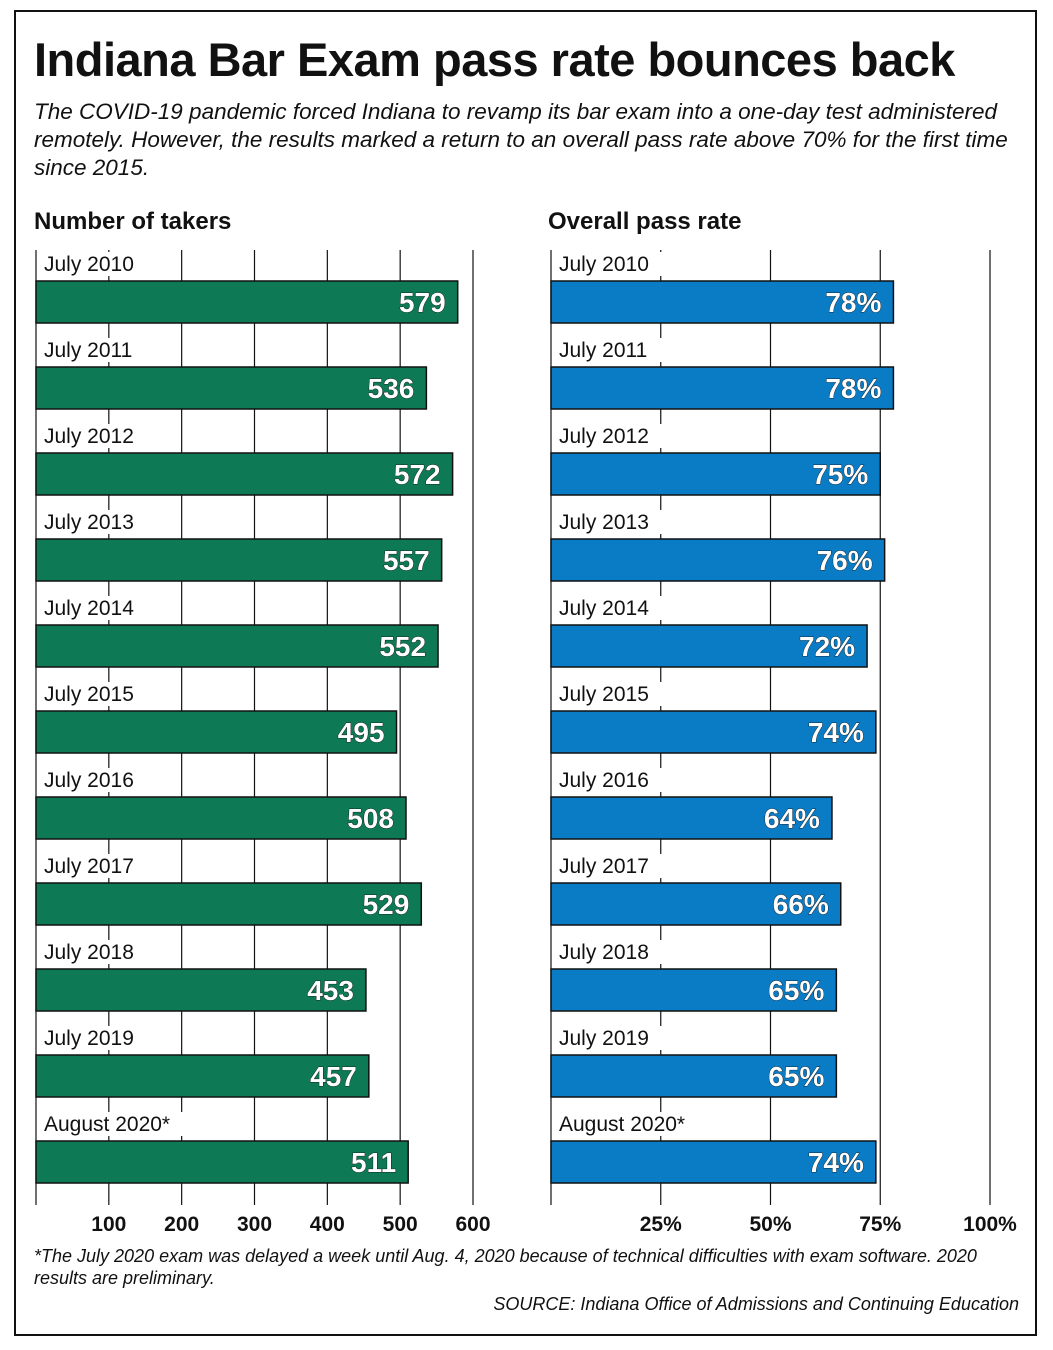 The image size is (1053, 1350). What do you see at coordinates (391, 388) in the screenshot?
I see `takers-value-label: 536` at bounding box center [391, 388].